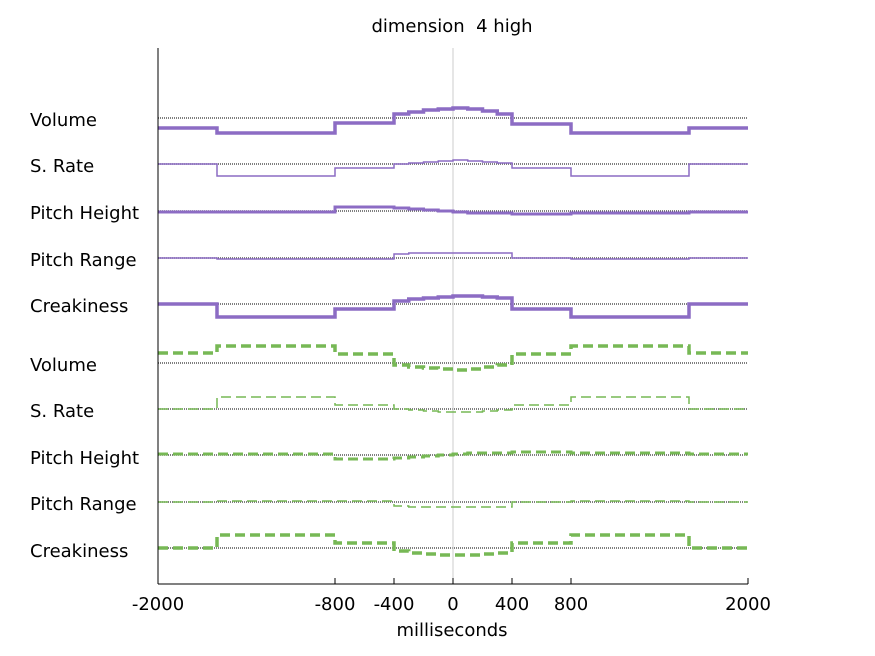 This screenshot has height=656, width=875. Describe the element at coordinates (451, 630) in the screenshot. I see `x-axis-label: milliseconds` at that location.